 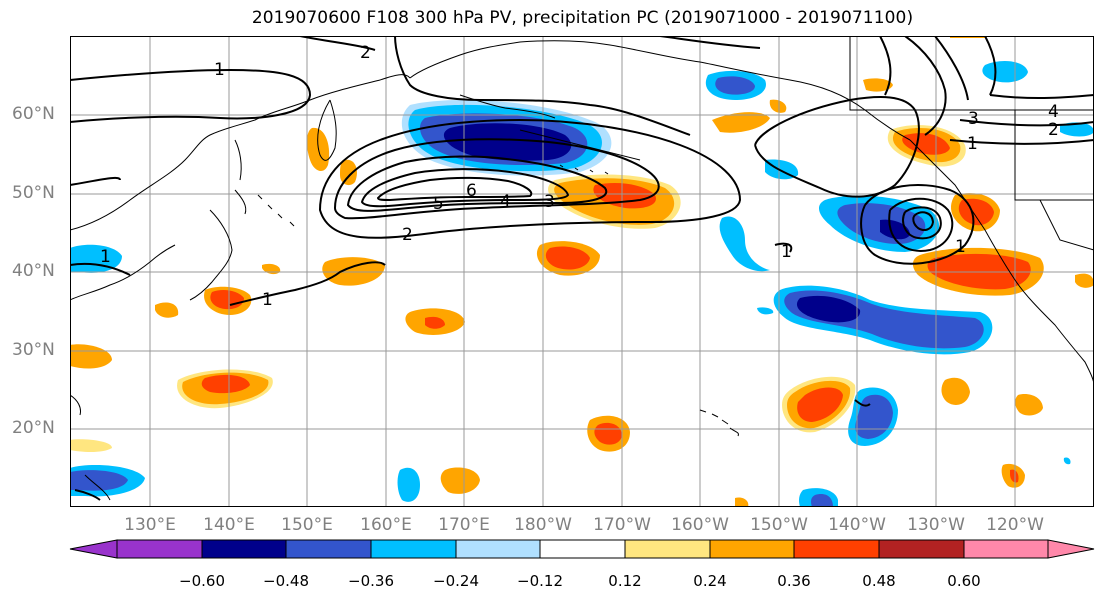 I want to click on colorbar-extend-low, so click(x=93, y=549).